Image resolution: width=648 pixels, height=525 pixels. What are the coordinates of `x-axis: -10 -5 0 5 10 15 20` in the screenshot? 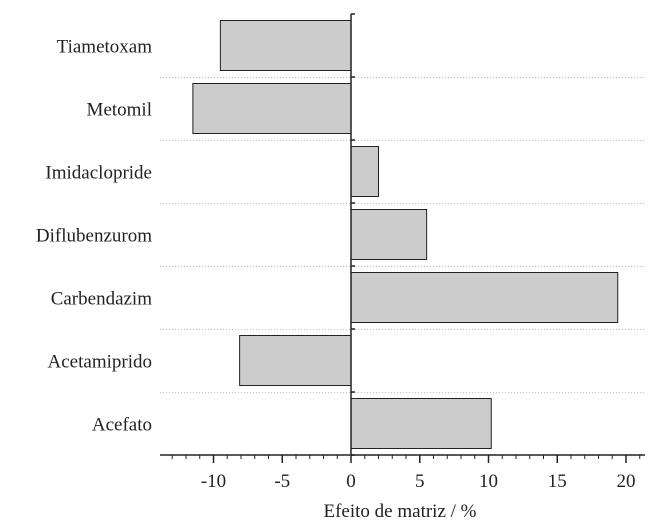 It's located at (402, 473).